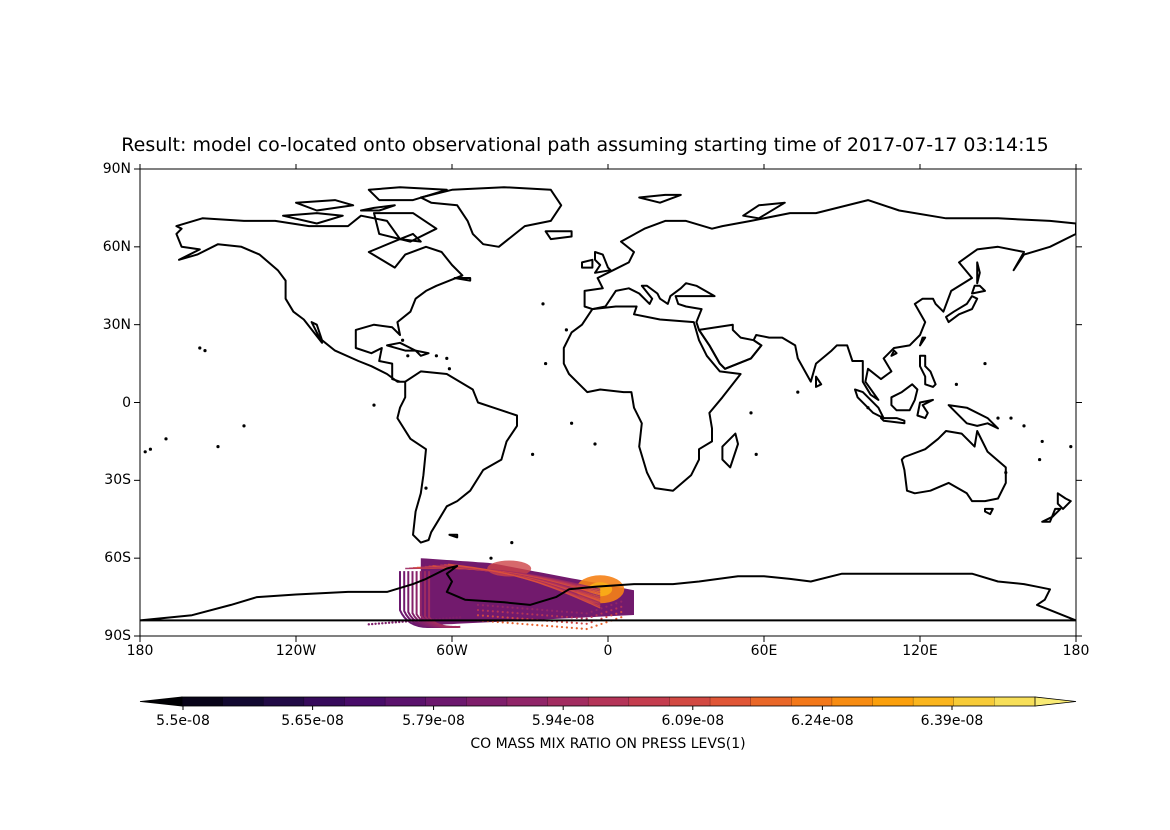  Describe the element at coordinates (117, 636) in the screenshot. I see `tick-label: 90S` at that location.